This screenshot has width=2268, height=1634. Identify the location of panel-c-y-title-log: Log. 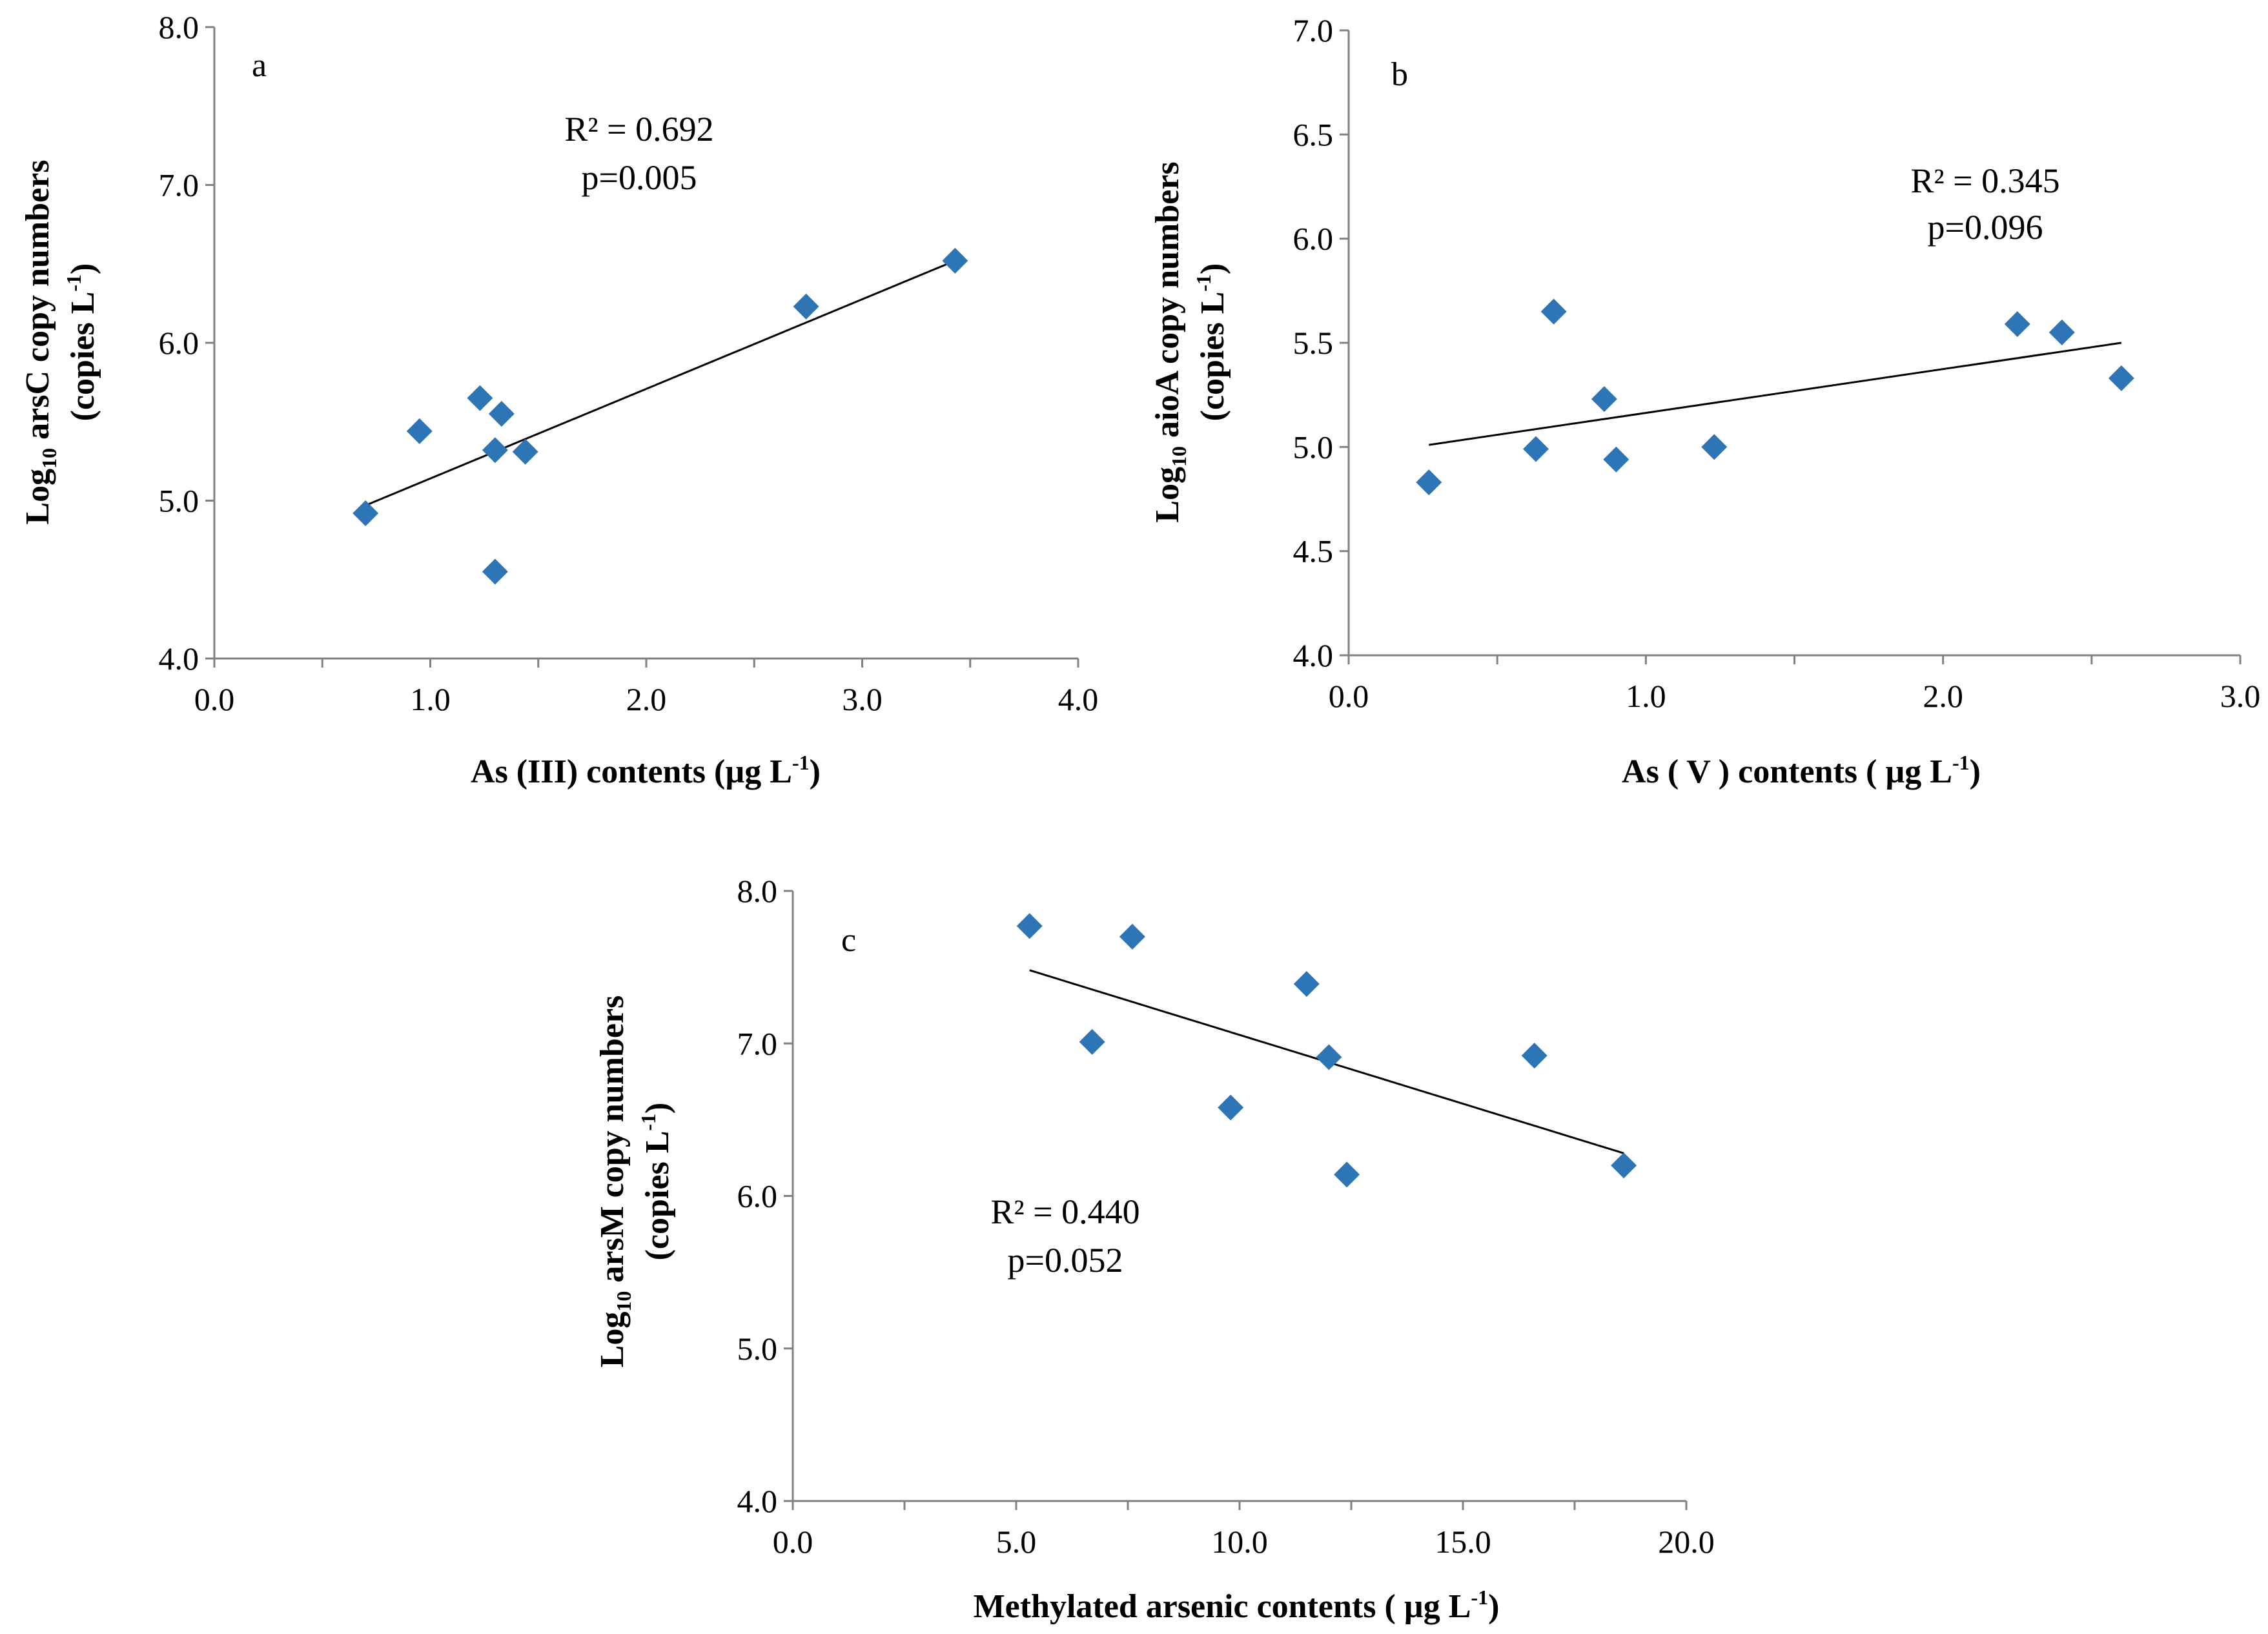
(612, 1340).